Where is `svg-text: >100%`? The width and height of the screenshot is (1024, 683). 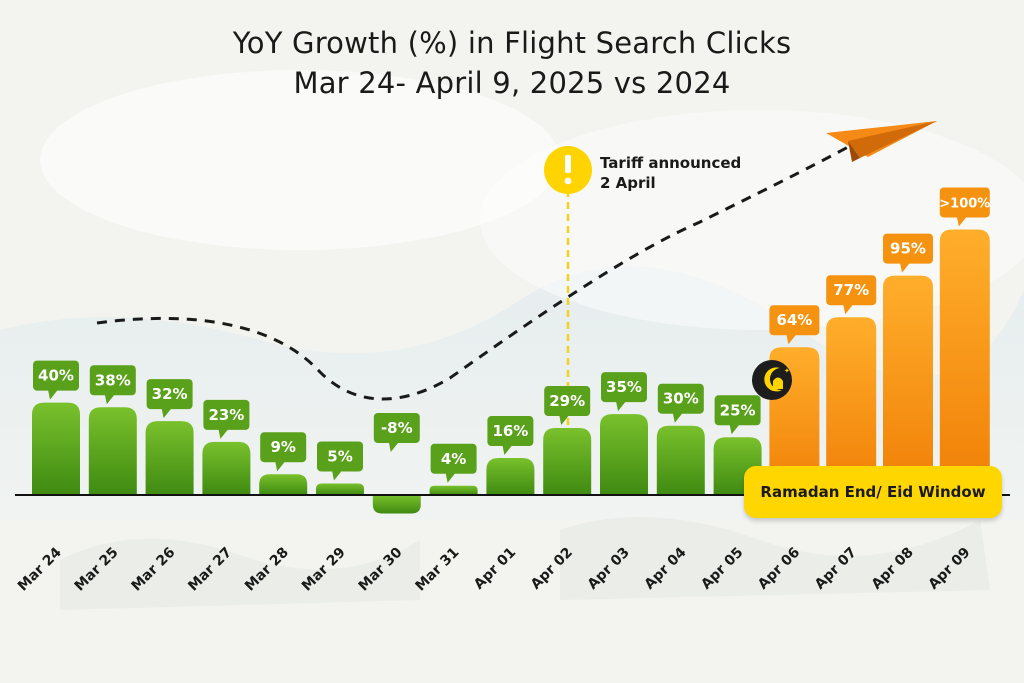 svg-text: >100% is located at coordinates (964, 203).